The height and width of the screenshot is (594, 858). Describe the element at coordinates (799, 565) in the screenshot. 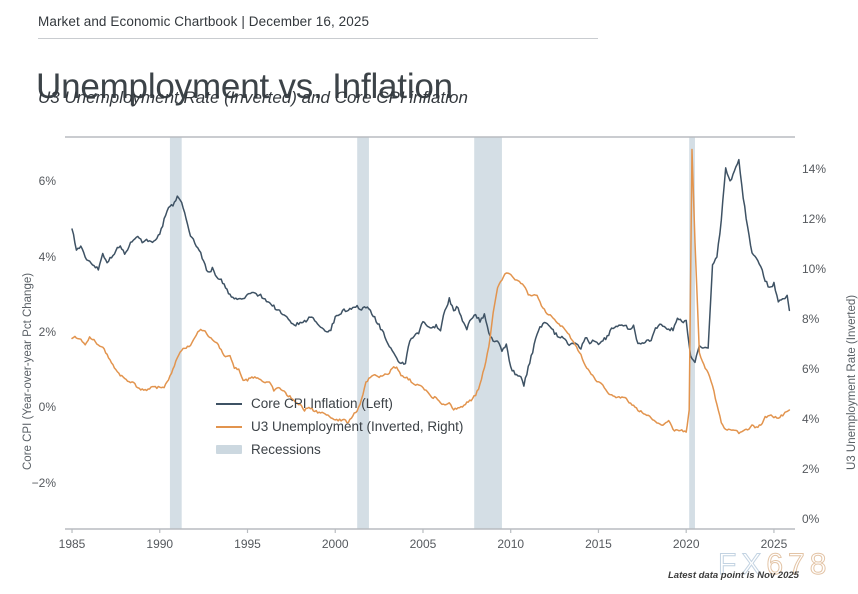

I see `watermark-glyph: 7` at that location.